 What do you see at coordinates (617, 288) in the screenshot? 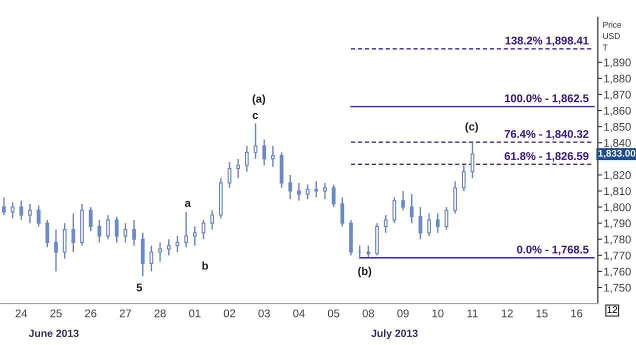
I see `y-tick-label: 1,750` at bounding box center [617, 288].